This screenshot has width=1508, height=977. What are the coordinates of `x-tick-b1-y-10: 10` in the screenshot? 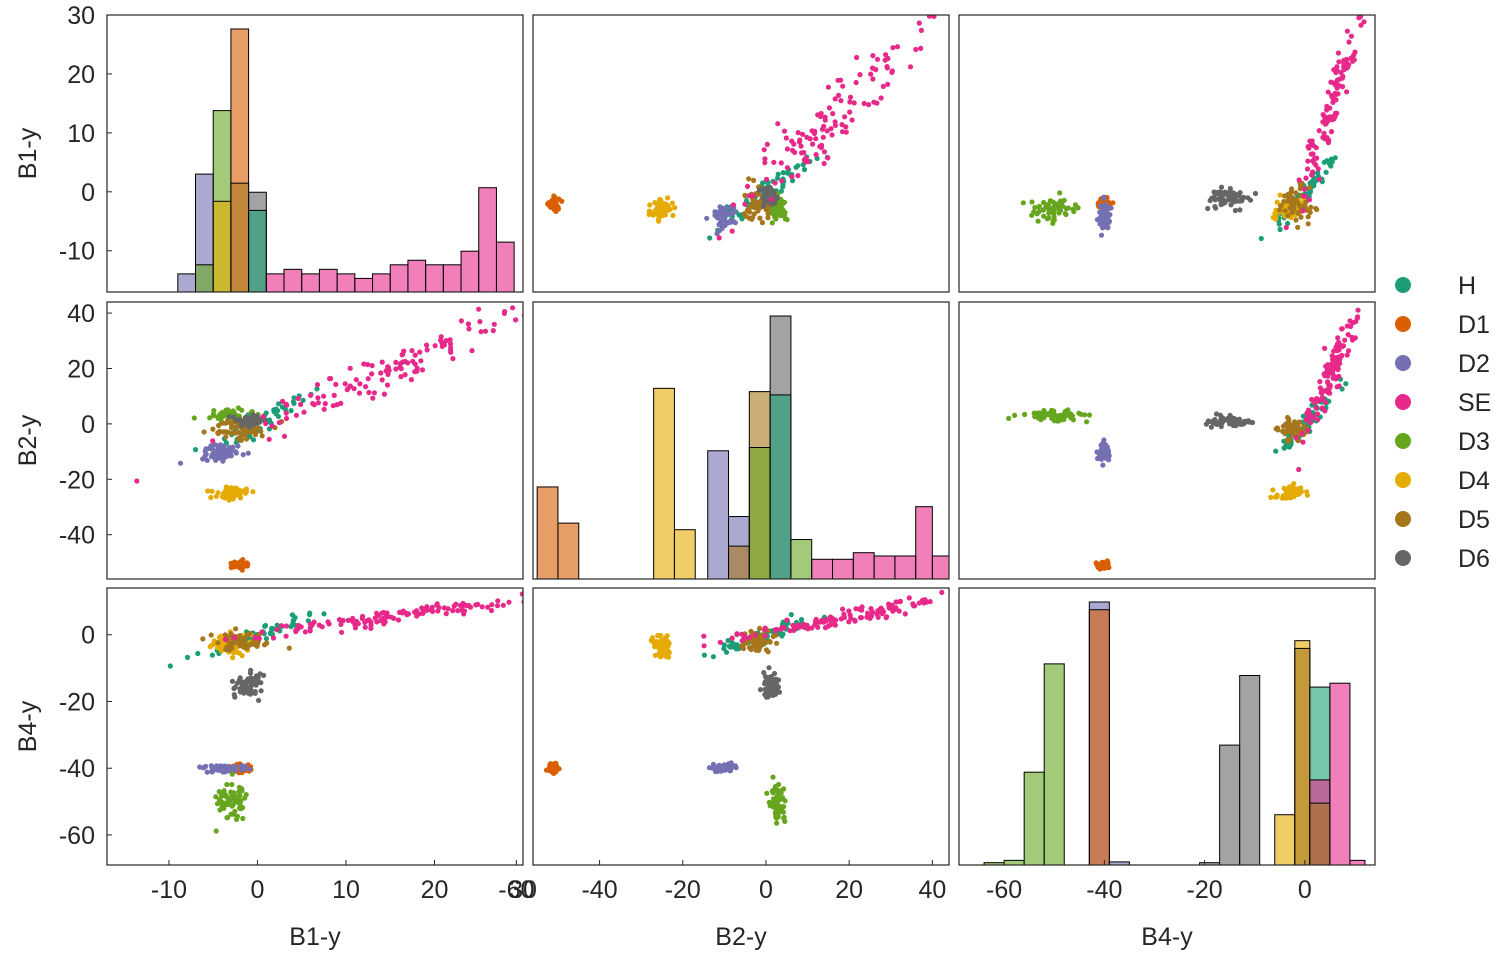 It's located at (346, 890).